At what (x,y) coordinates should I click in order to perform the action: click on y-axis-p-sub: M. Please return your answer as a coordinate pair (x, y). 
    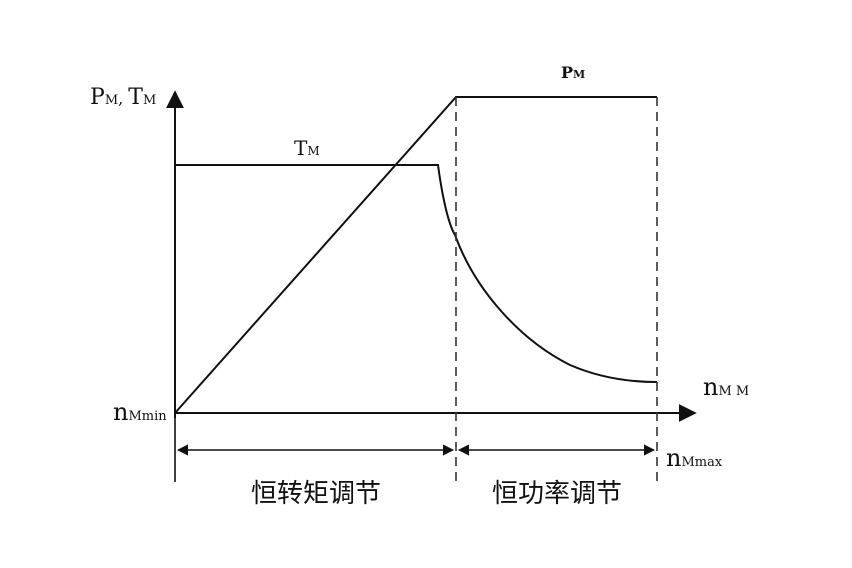
    Looking at the image, I should click on (111, 100).